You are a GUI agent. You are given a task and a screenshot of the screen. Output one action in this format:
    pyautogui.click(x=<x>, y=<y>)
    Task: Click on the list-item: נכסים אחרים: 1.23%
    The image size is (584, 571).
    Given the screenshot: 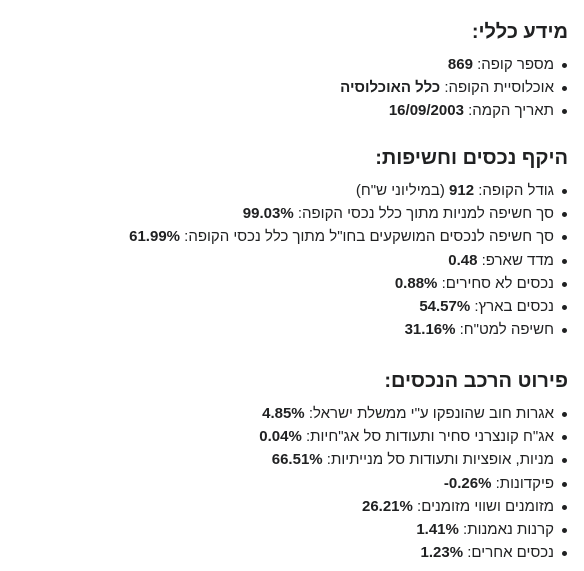 What is the action you would take?
    pyautogui.click(x=413, y=552)
    